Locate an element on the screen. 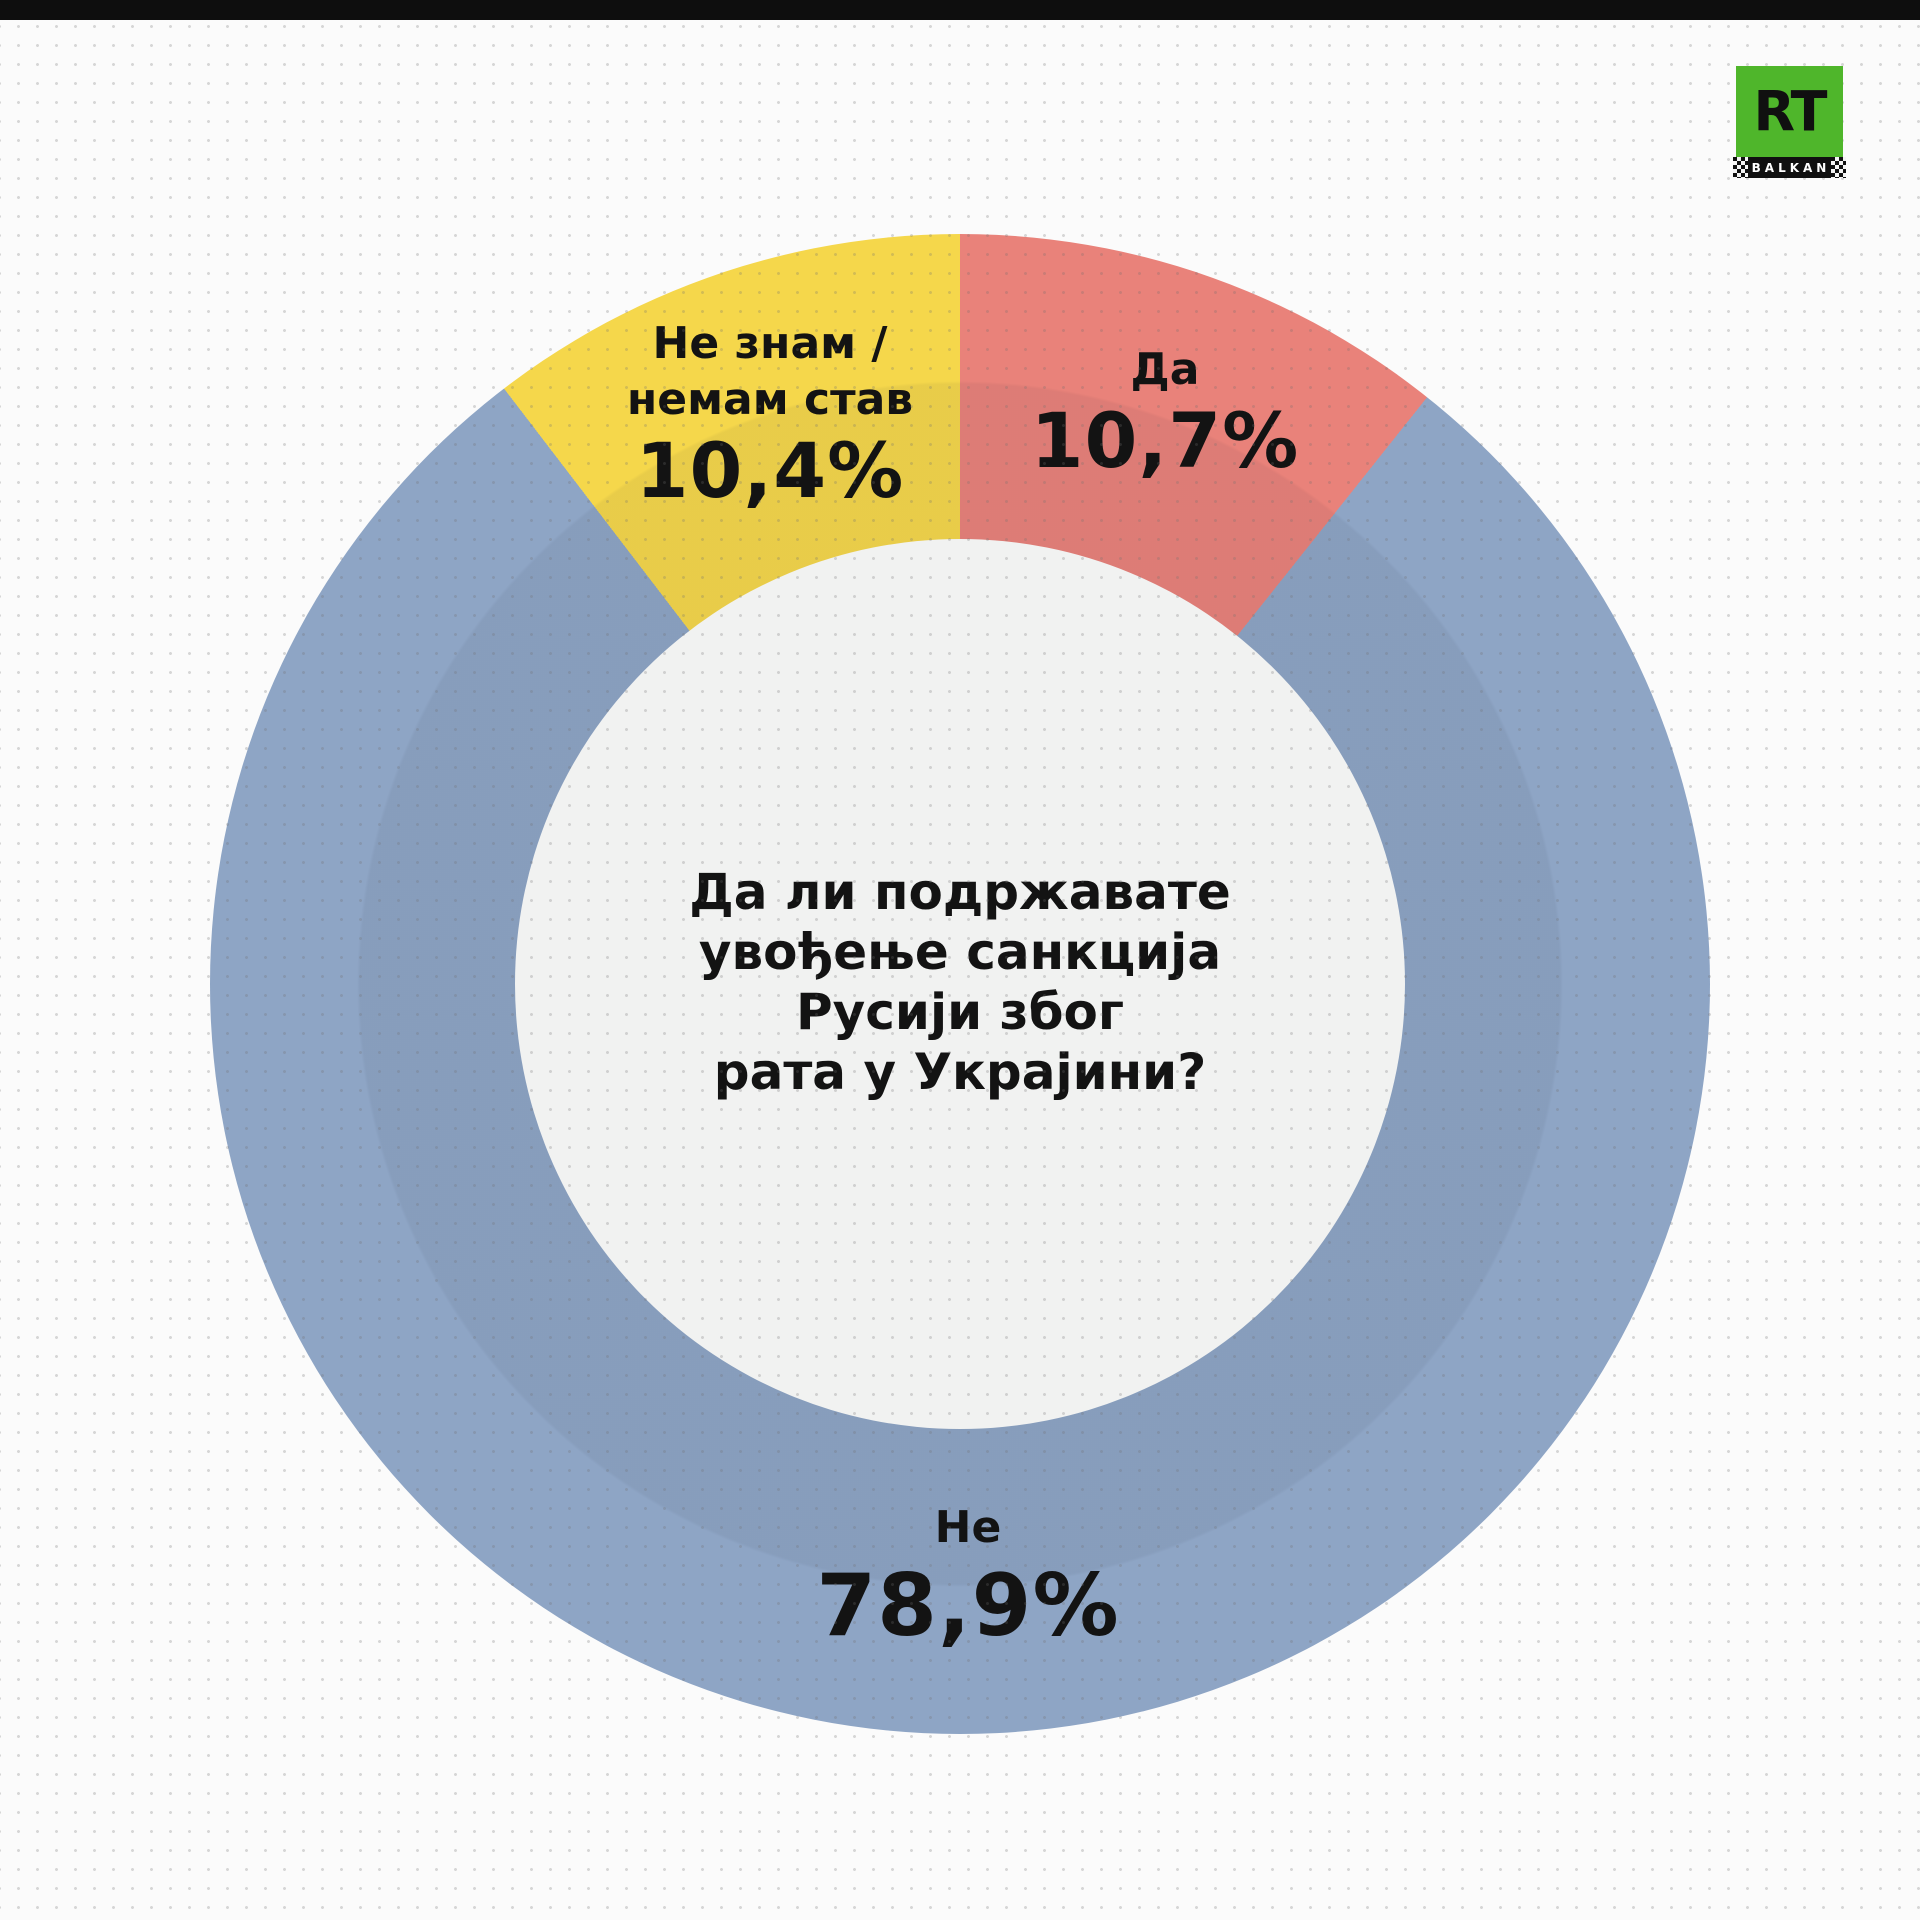  rt-logo-green-square: RT is located at coordinates (1789, 111).